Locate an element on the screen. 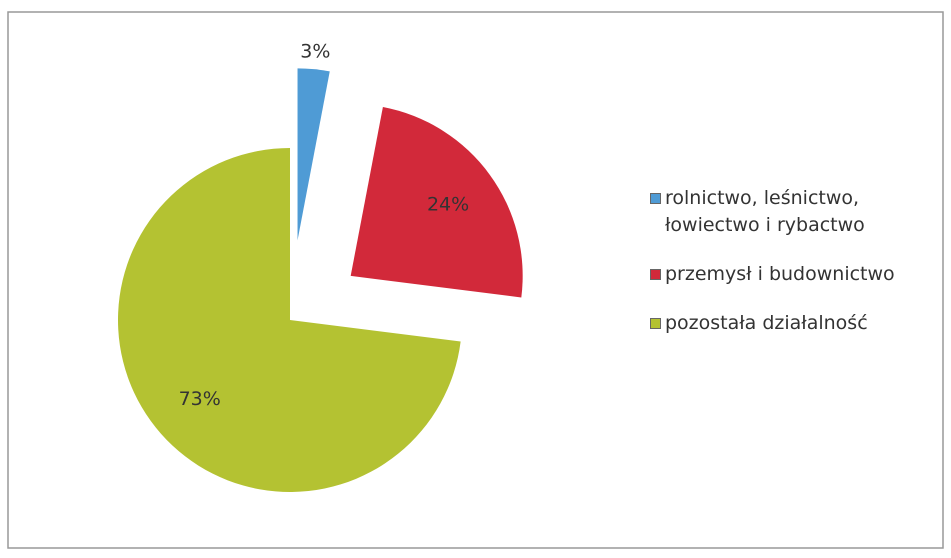 Image resolution: width=951 pixels, height=558 pixels. data-label: 24% is located at coordinates (448, 205).